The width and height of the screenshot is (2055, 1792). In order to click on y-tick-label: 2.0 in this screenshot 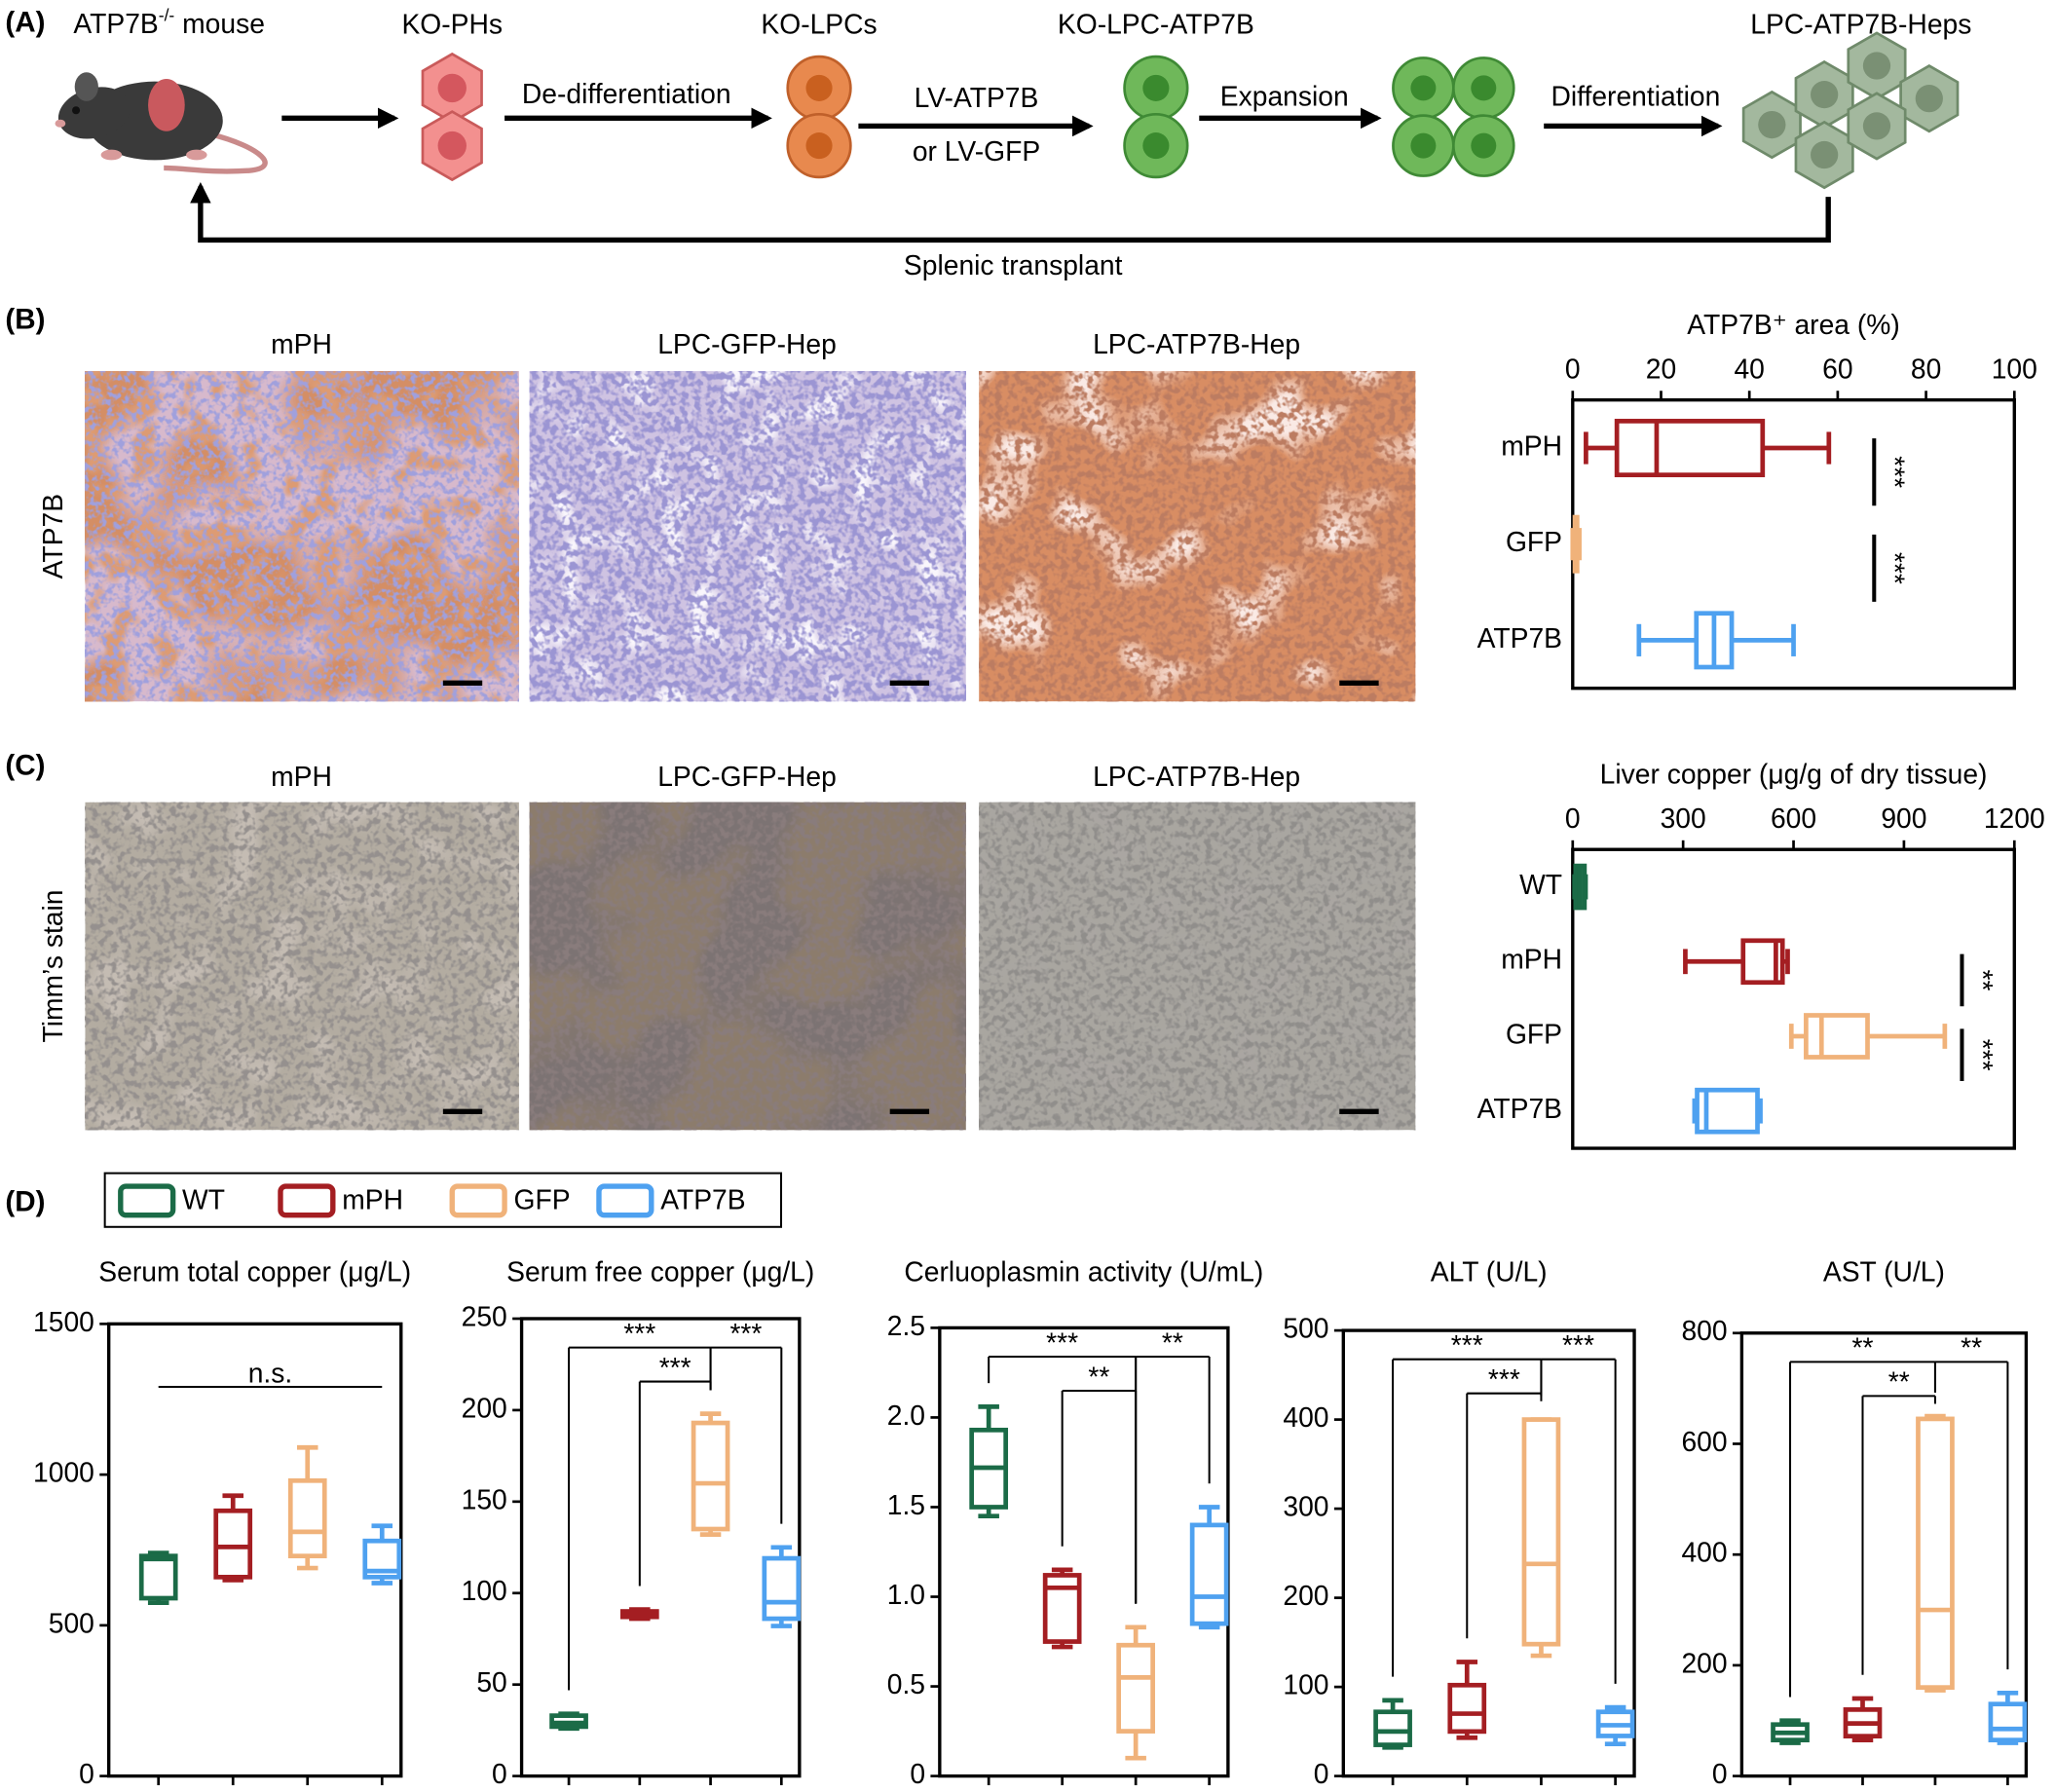, I will do `click(906, 1415)`.